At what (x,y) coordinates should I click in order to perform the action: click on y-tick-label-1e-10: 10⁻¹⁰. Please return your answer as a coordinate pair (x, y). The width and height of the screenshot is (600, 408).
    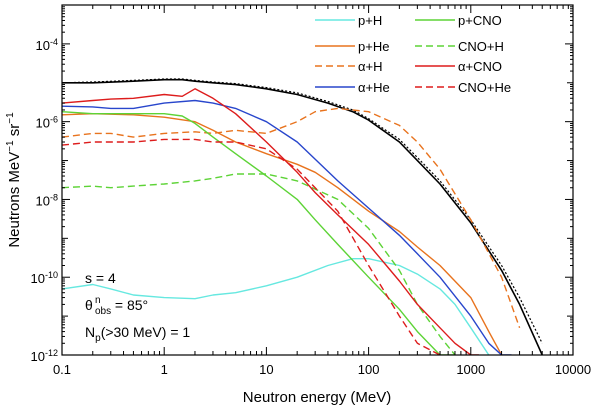
    Looking at the image, I should click on (44, 278).